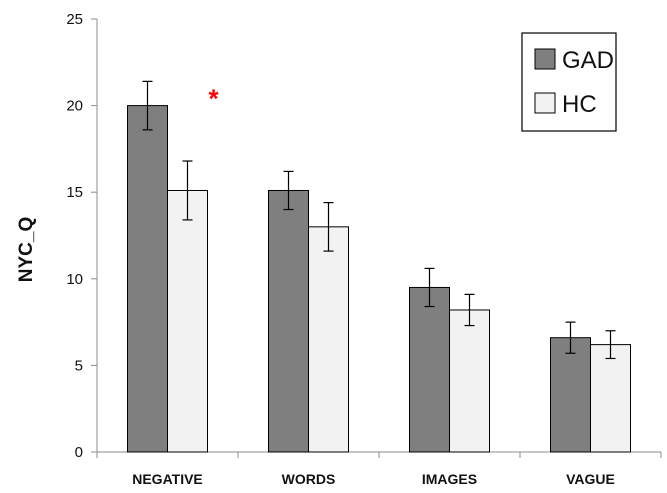 This screenshot has width=667, height=493. I want to click on y-tick-label: 25, so click(74, 19).